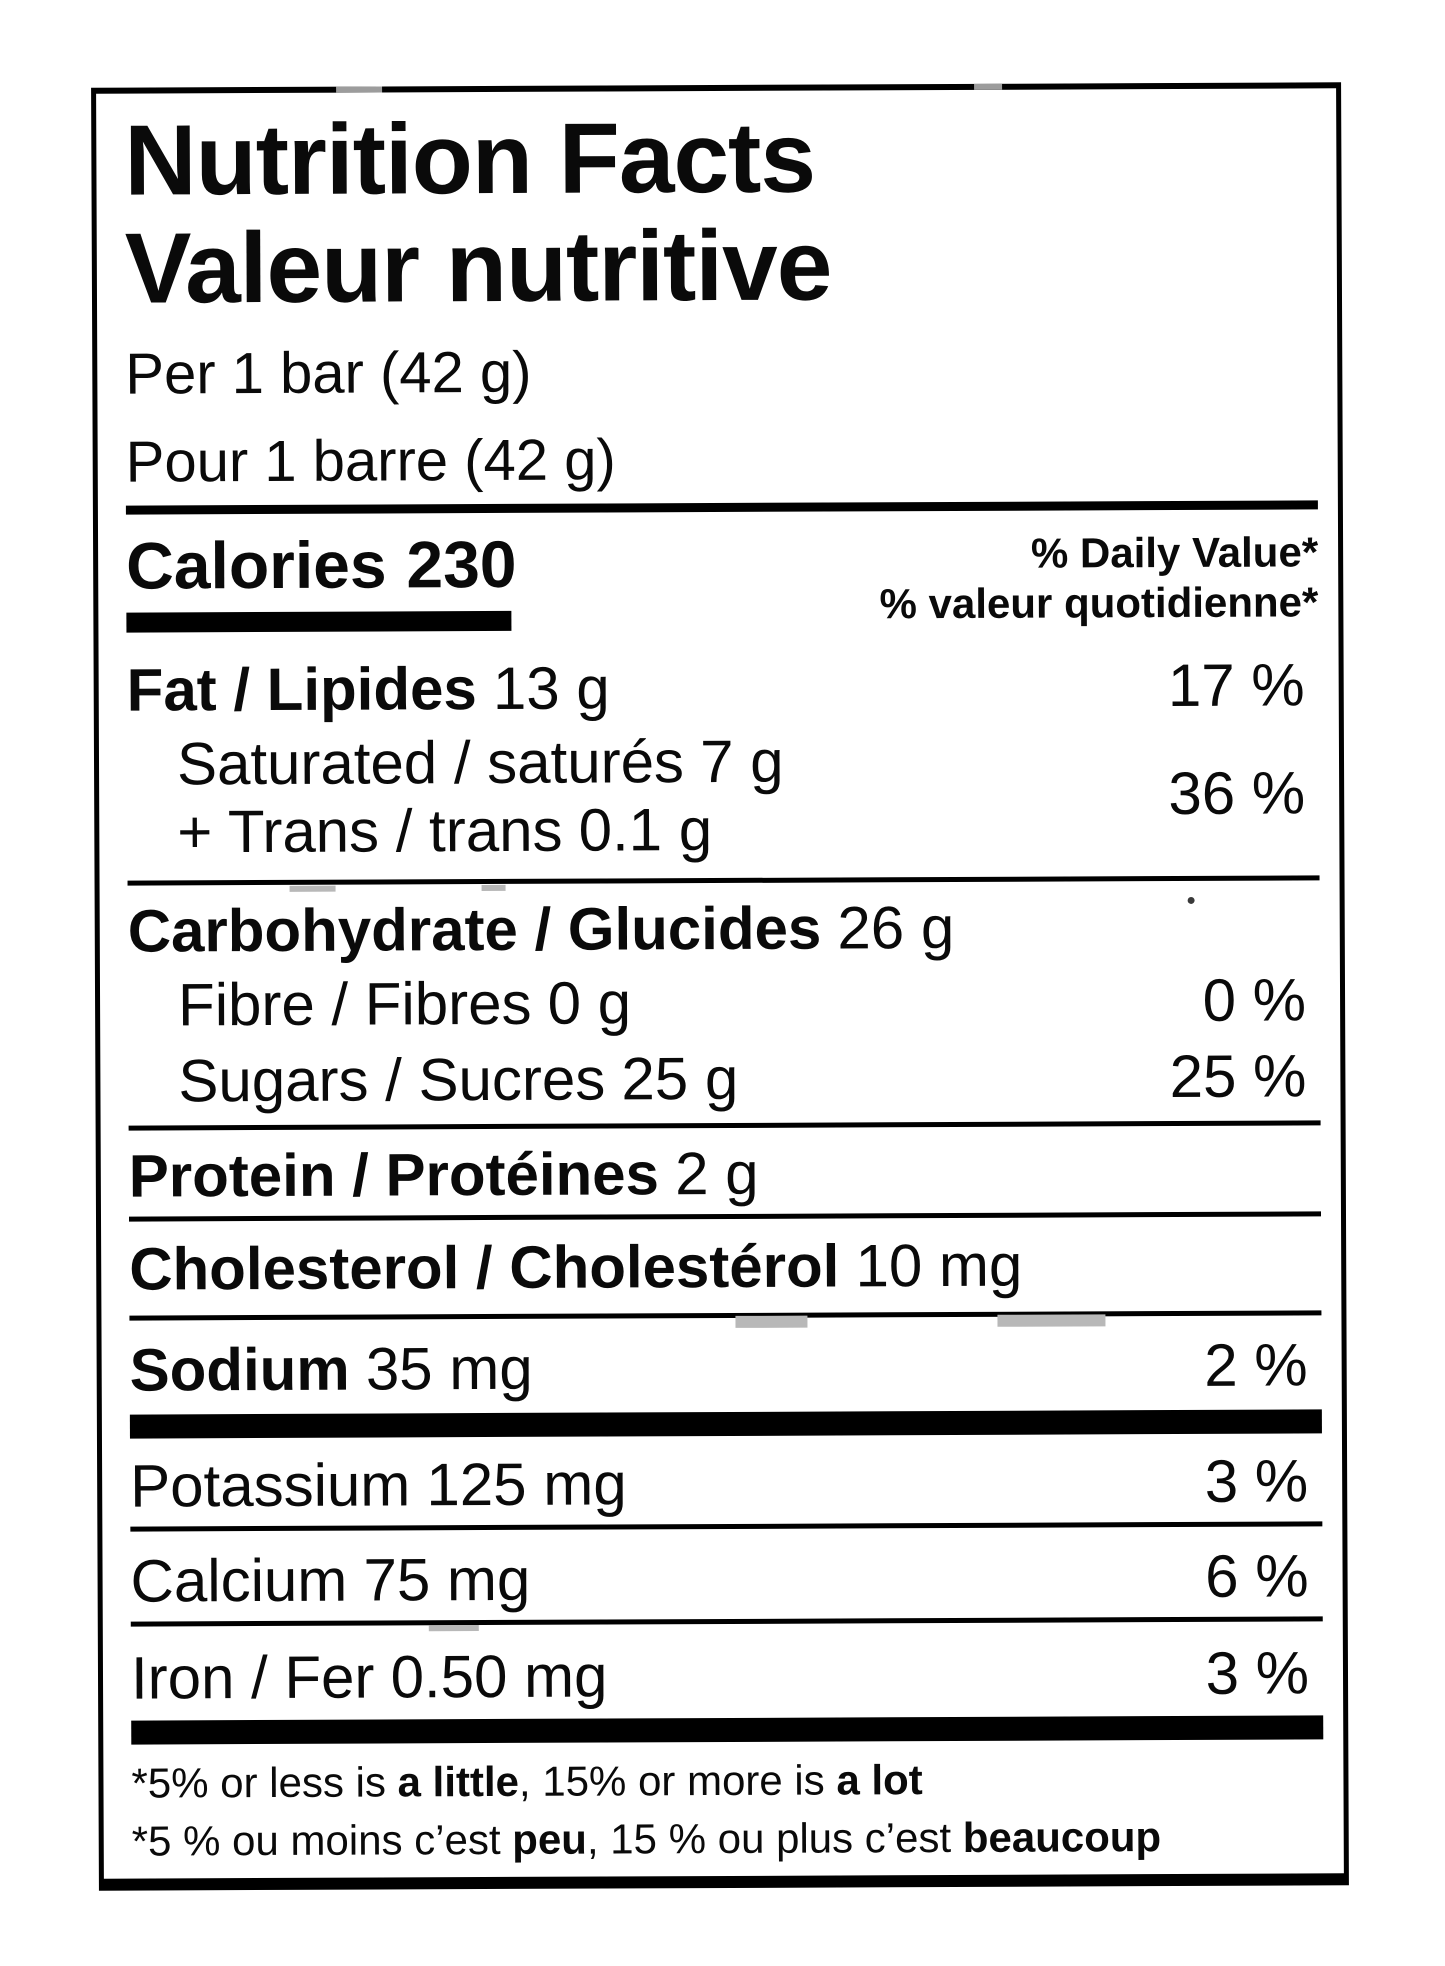 The width and height of the screenshot is (1445, 1966). What do you see at coordinates (677, 1780) in the screenshot?
I see `footnote-en-part2: , 15% or more is` at bounding box center [677, 1780].